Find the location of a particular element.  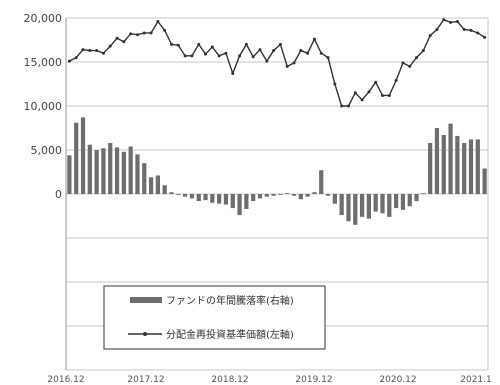

legend: ファンドの年間騰落率(右軸) 分配金再投資基準価額(左軸) is located at coordinates (214, 317).